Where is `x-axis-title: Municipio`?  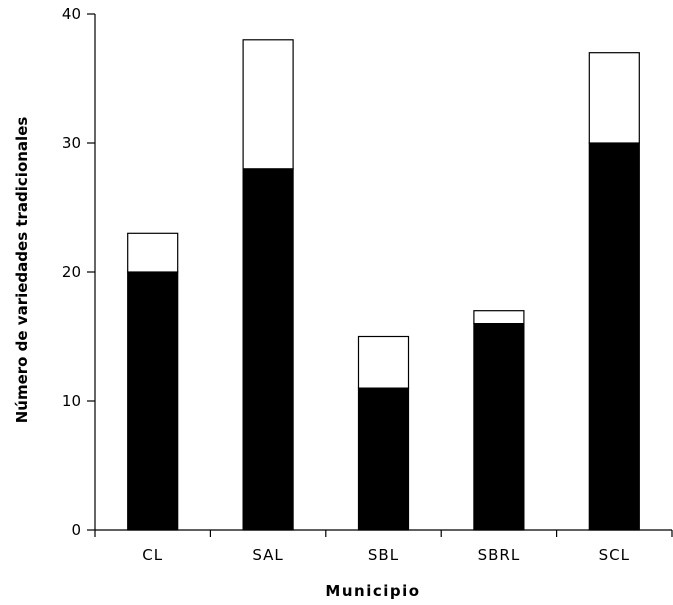 x-axis-title: Municipio is located at coordinates (372, 591).